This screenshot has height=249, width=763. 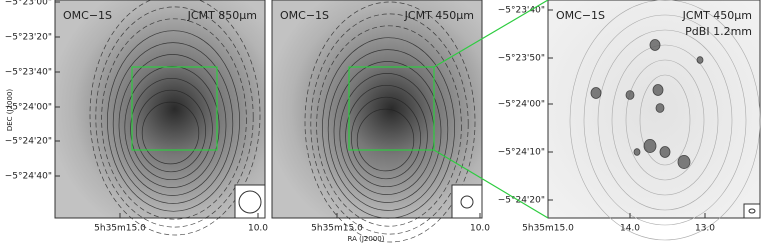 I want to click on y-tick-label: −5°23'00", so click(x=28, y=4).